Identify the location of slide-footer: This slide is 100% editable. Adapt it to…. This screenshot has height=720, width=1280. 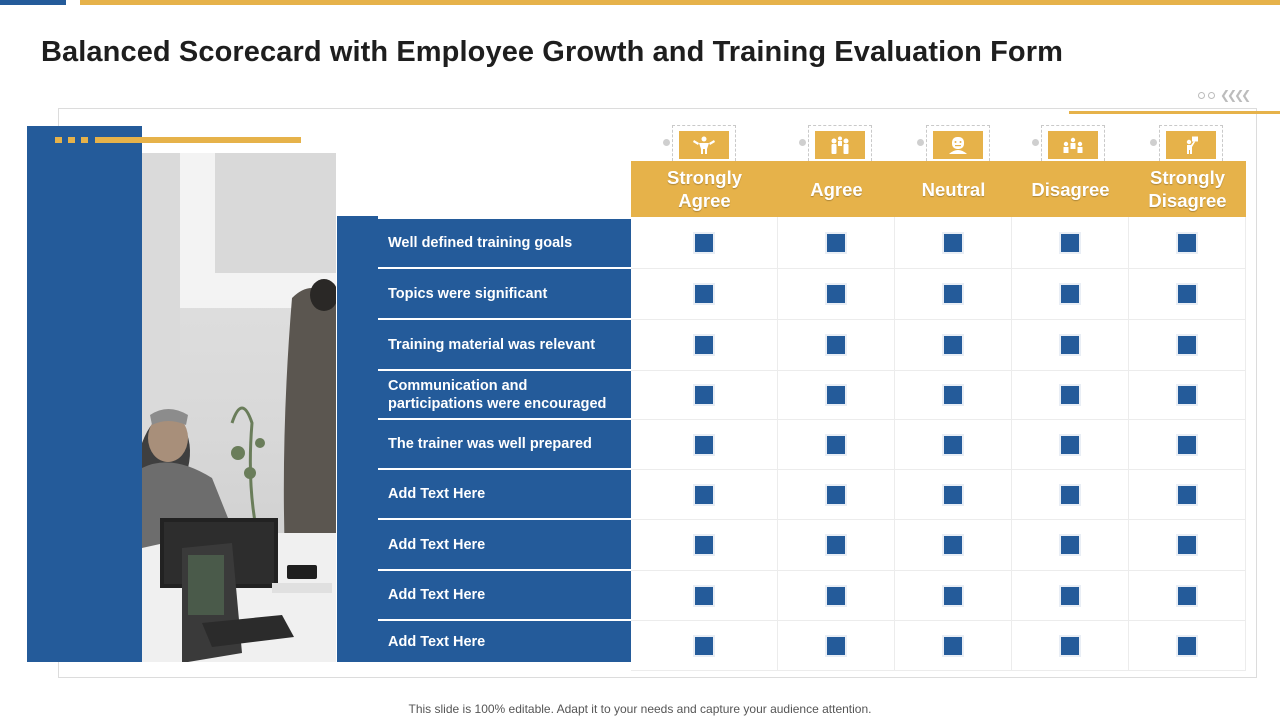
(640, 709).